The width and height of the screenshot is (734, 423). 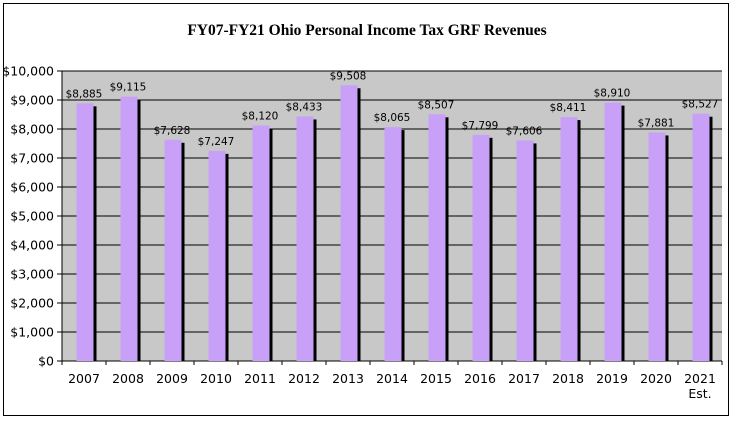 What do you see at coordinates (32, 158) in the screenshot?
I see `y-tick-label: $7,000` at bounding box center [32, 158].